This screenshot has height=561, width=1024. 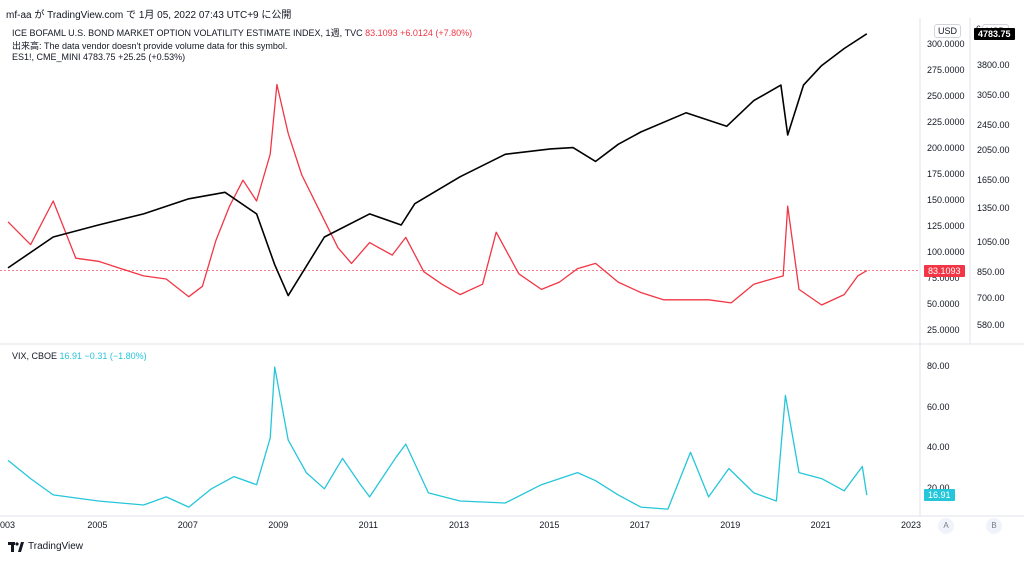 I want to click on move-axis-tick: 300.0000, so click(x=946, y=44).